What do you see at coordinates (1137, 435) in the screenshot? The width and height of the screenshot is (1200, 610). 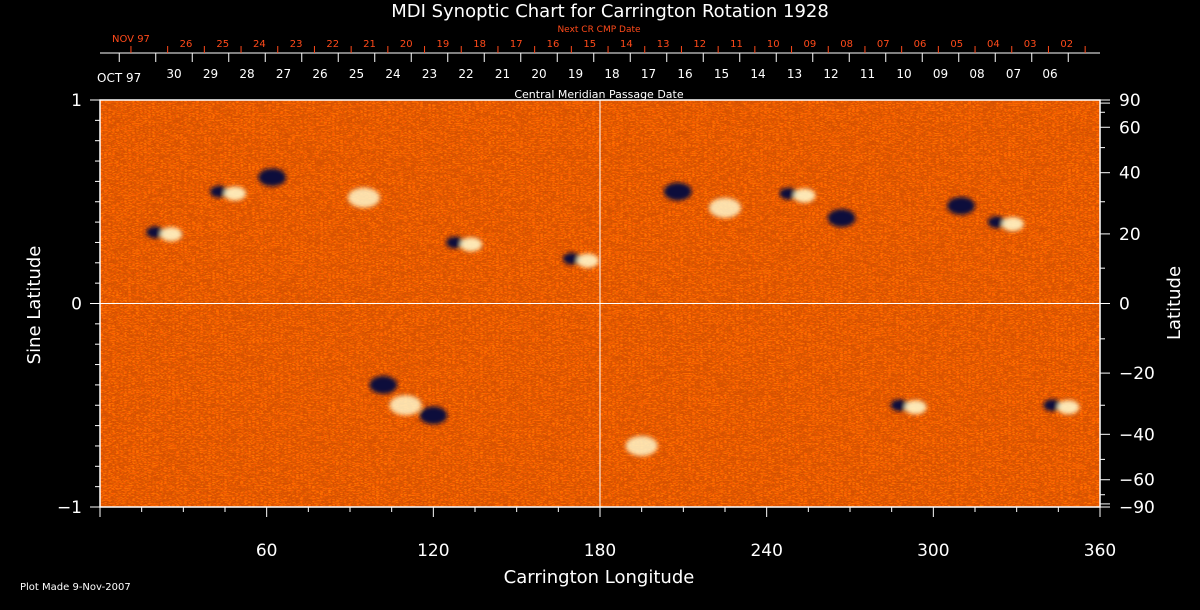 I see `right-tick-label: −40` at bounding box center [1137, 435].